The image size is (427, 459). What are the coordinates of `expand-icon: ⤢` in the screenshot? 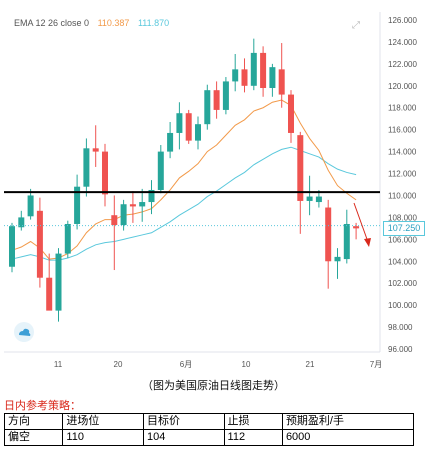 It's located at (356, 25).